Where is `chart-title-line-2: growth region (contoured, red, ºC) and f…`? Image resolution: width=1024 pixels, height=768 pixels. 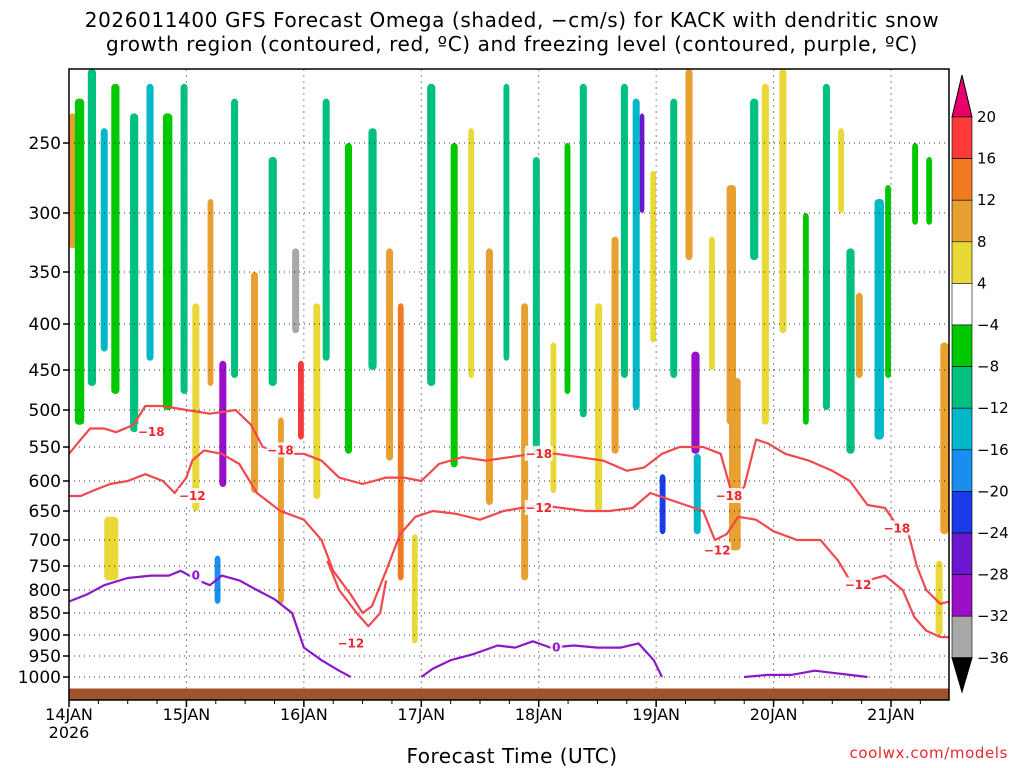
chart-title-line-2: growth region (contoured, red, ºC) and f… is located at coordinates (512, 44).